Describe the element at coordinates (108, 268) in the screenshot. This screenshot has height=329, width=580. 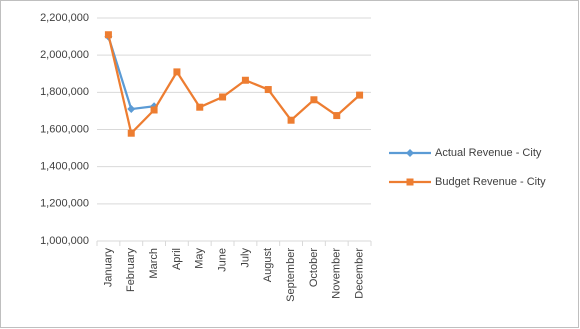
I see `x-tick-label: January` at that location.